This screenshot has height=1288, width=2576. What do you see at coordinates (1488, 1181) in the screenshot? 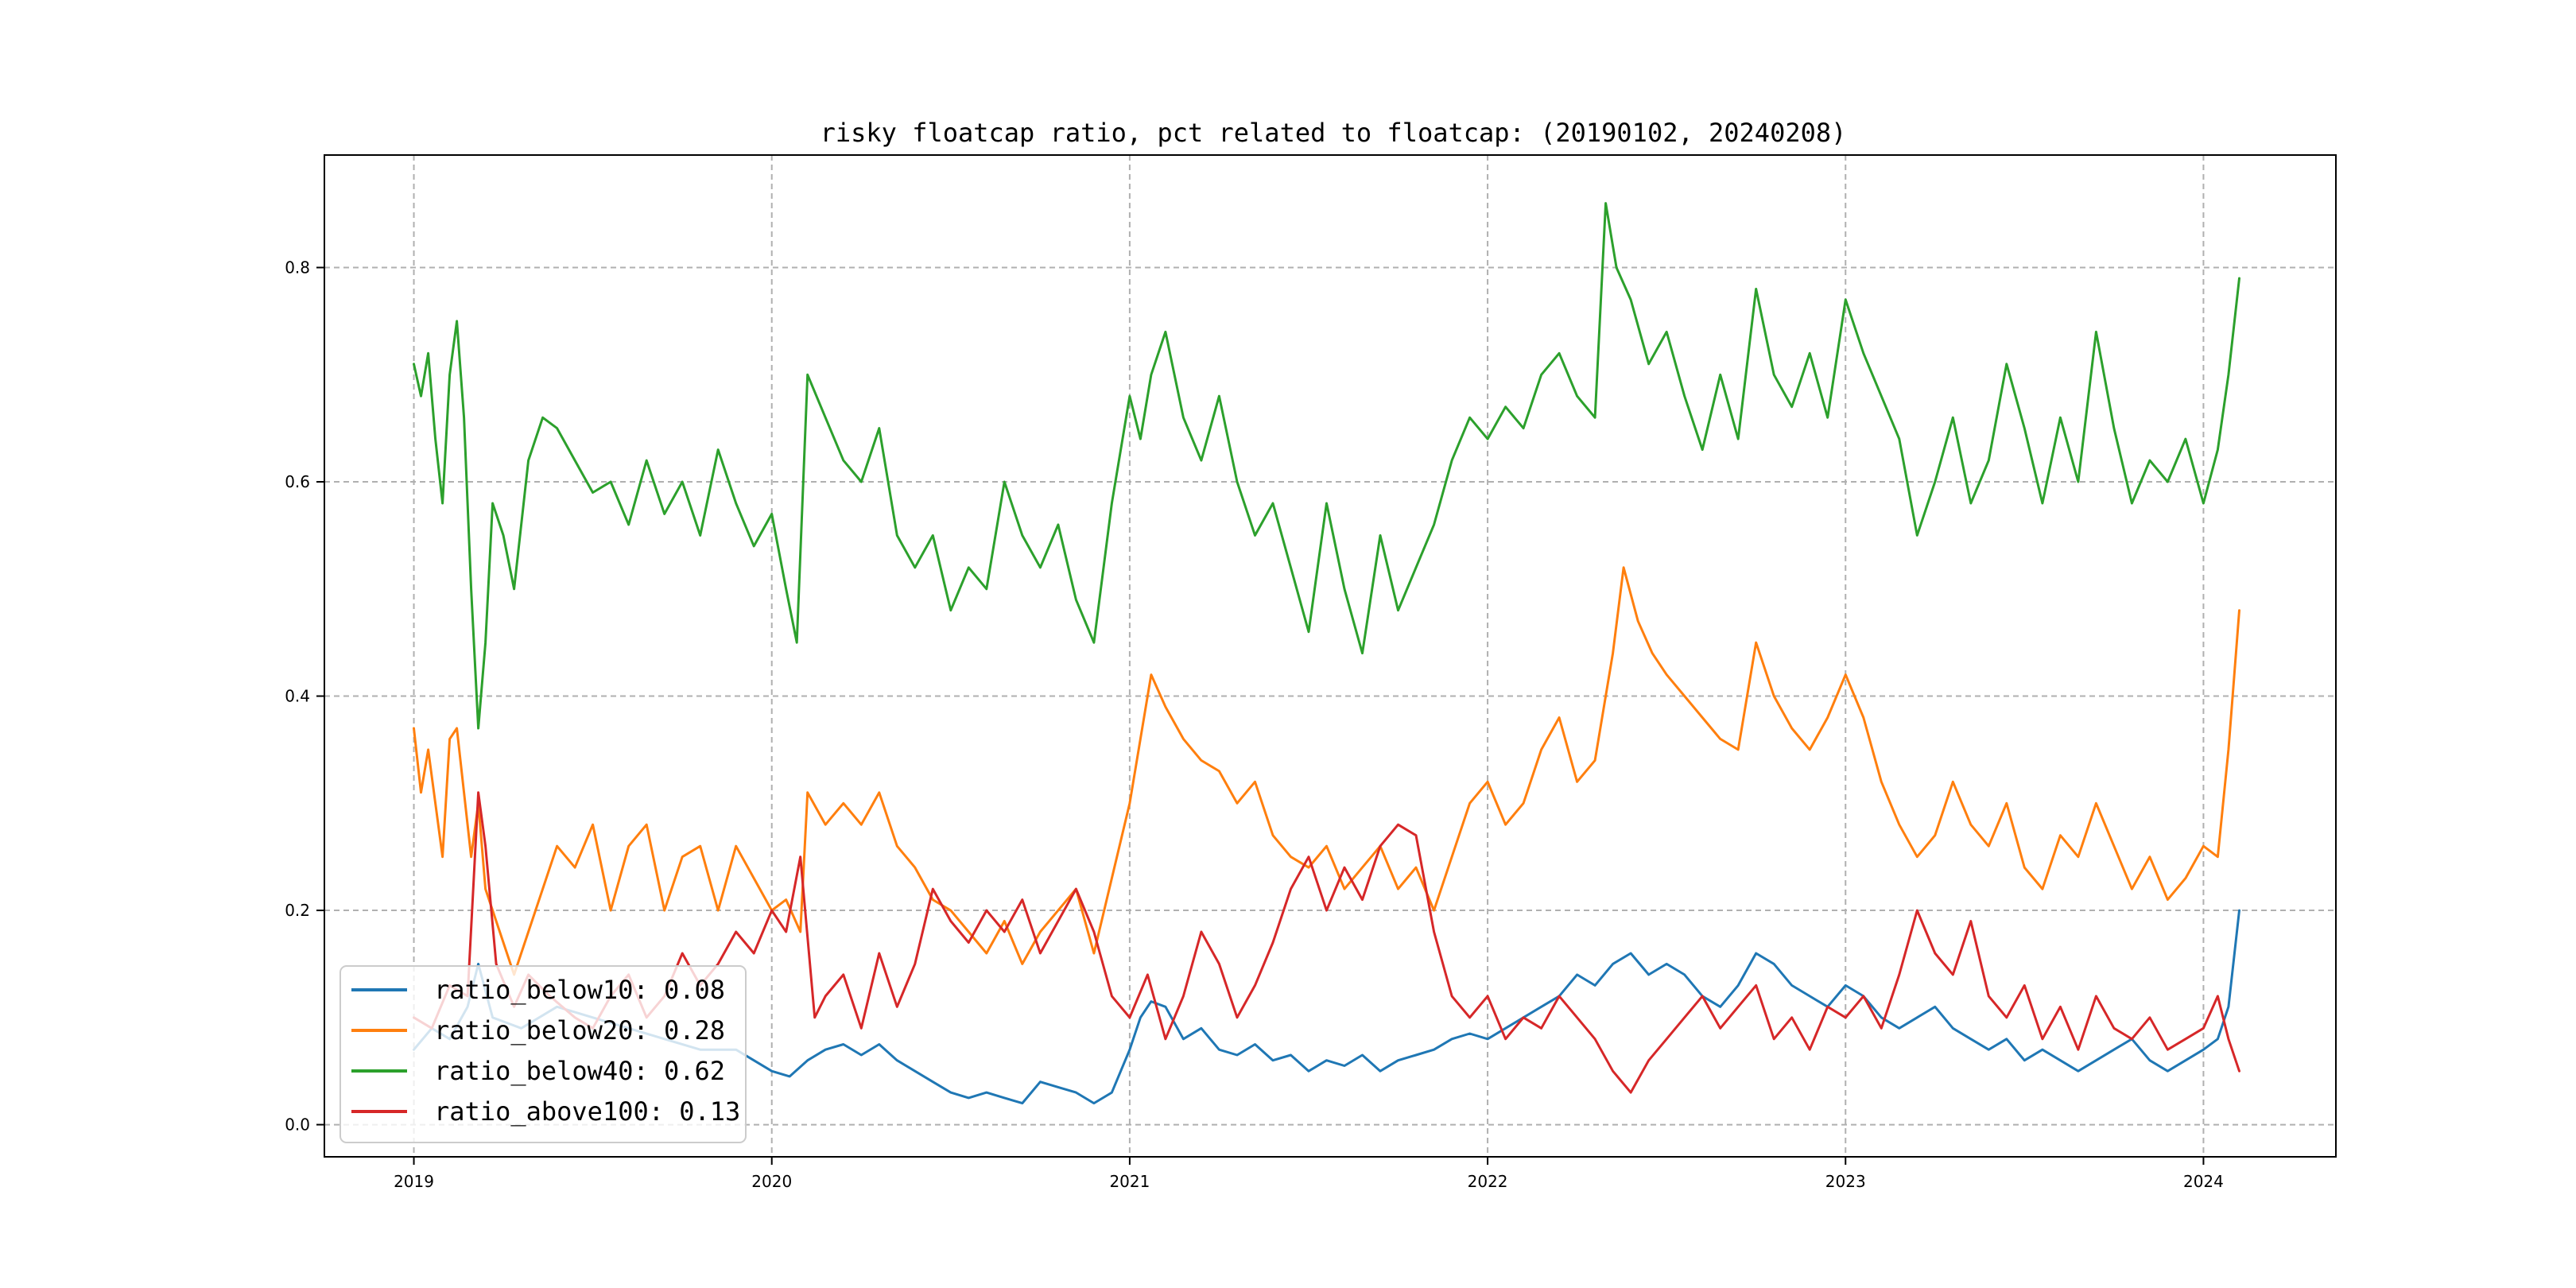
I see `x-tick-label: 2022` at bounding box center [1488, 1181].